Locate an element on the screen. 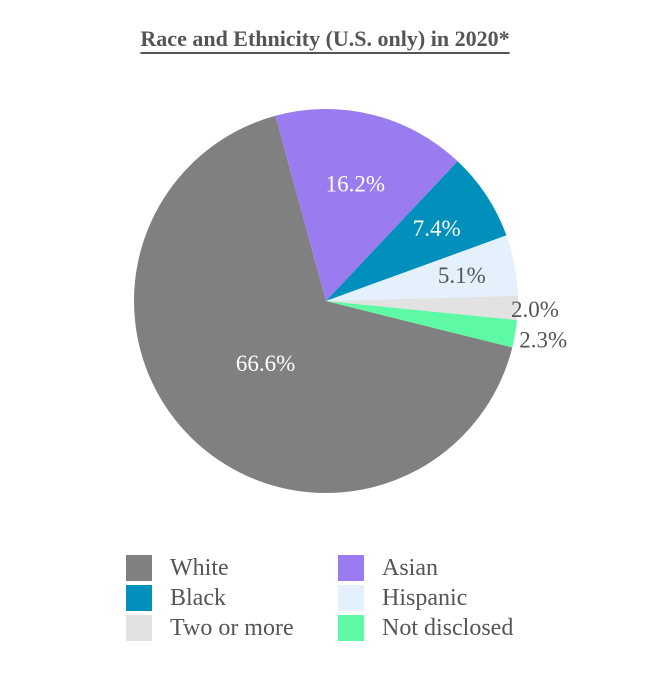 The width and height of the screenshot is (650, 680). legend-label: Hispanic is located at coordinates (425, 597).